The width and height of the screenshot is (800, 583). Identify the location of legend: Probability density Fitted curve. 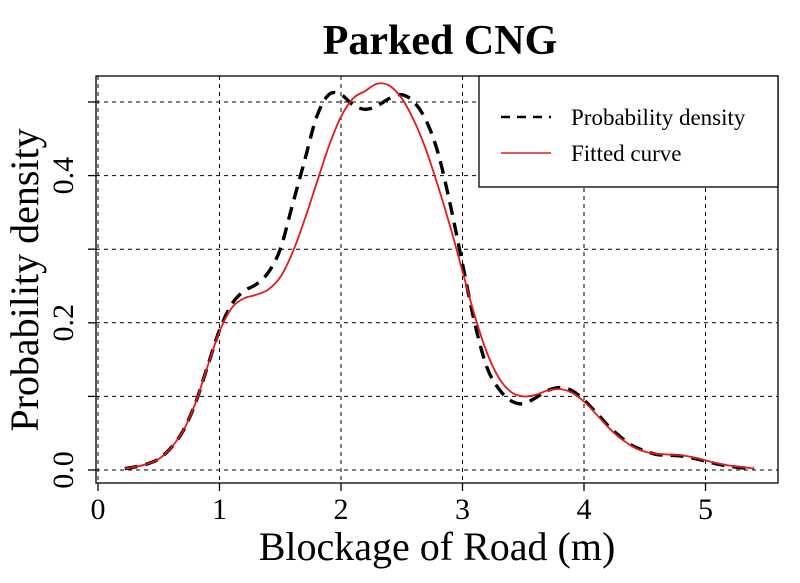
(628, 131).